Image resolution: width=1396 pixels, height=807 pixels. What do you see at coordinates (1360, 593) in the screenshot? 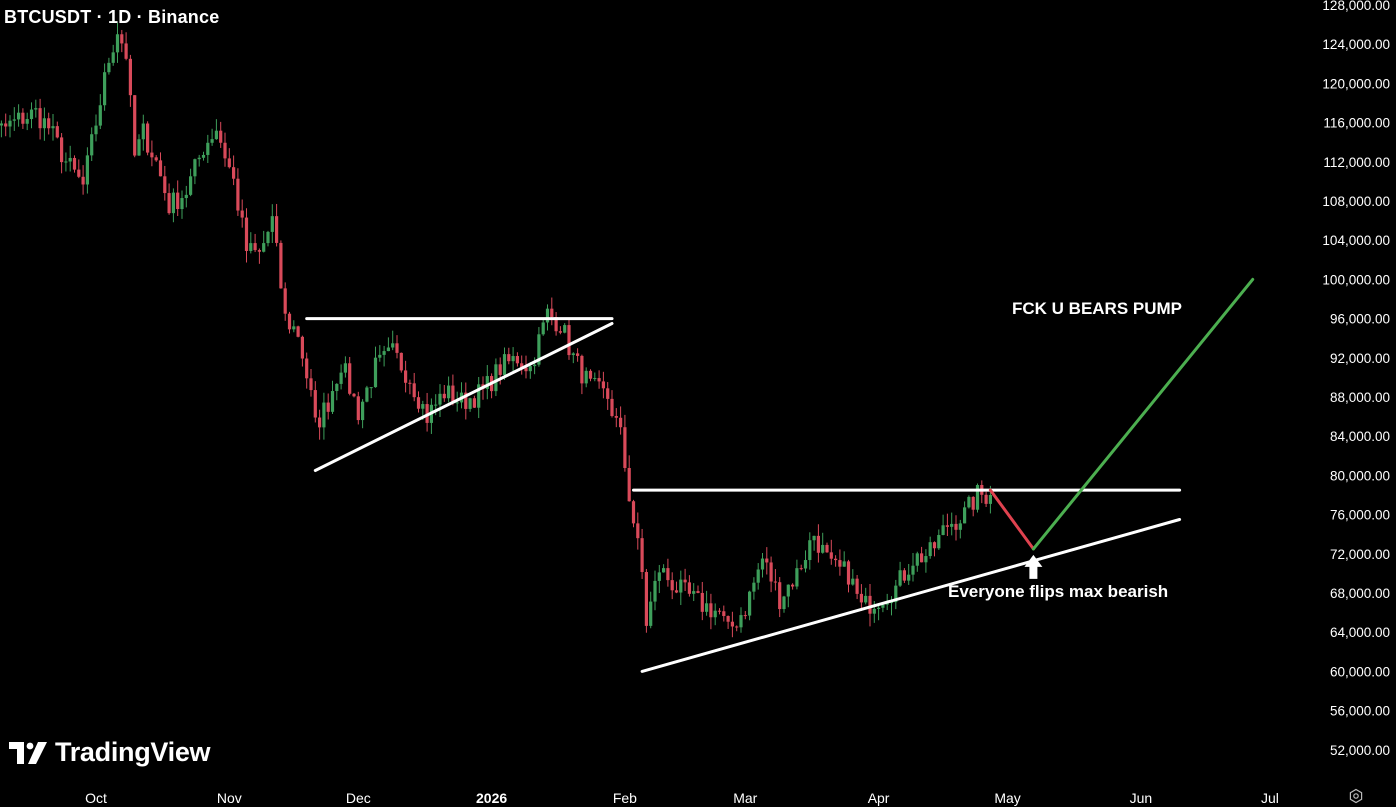
I see `price-tick-label: 68,000.00` at bounding box center [1360, 593].